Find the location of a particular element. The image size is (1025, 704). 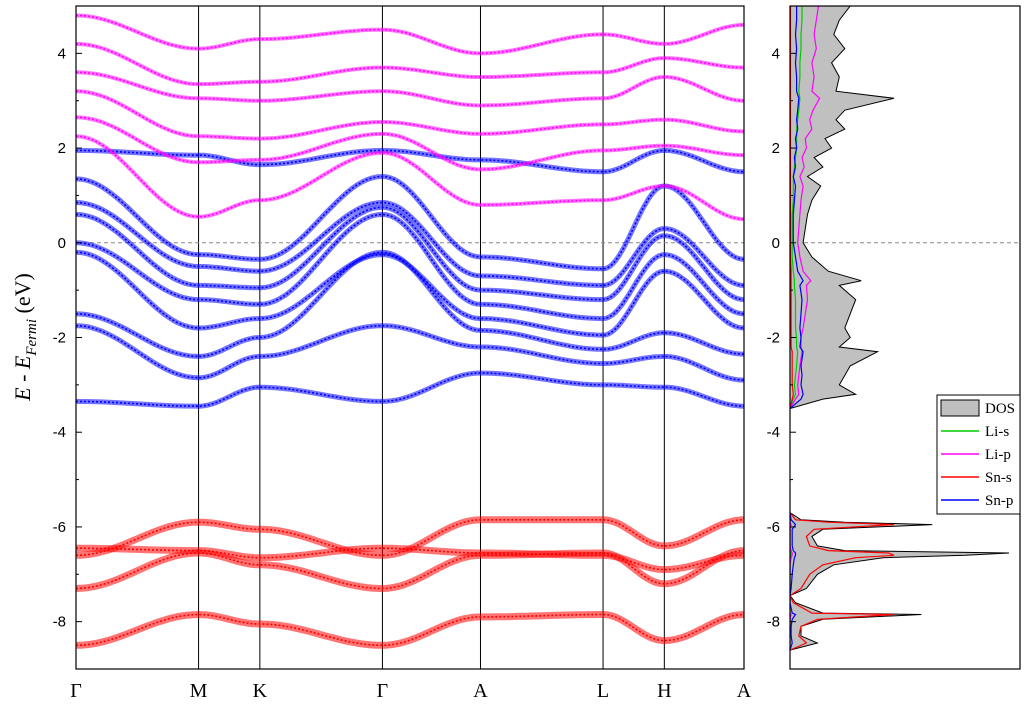

y-tick-label: 2 is located at coordinates (62, 148).